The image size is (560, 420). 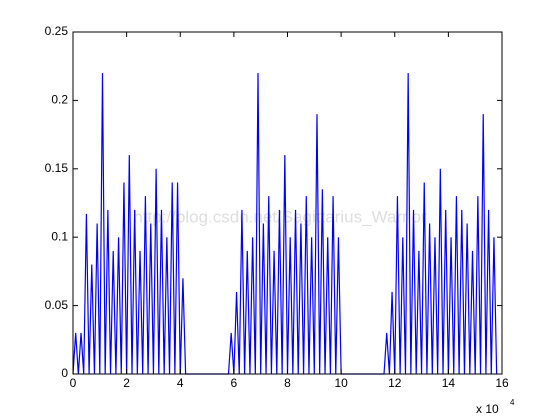 What do you see at coordinates (57, 168) in the screenshot?
I see `y-tick-label: 0.15` at bounding box center [57, 168].